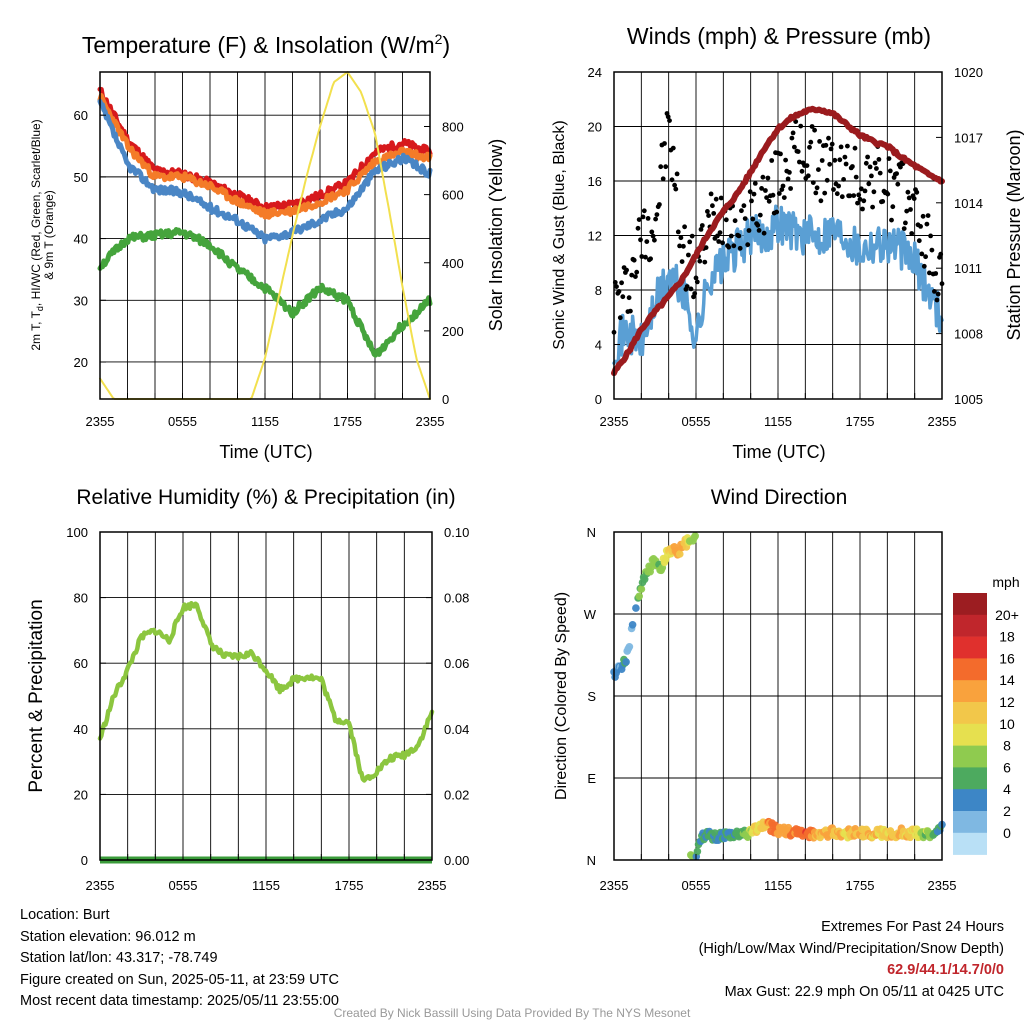 Image resolution: width=1024 pixels, height=1024 pixels. What do you see at coordinates (49, 235) in the screenshot?
I see `temperature-ylabel-left-line2: & 9m T (Orange)` at bounding box center [49, 235].